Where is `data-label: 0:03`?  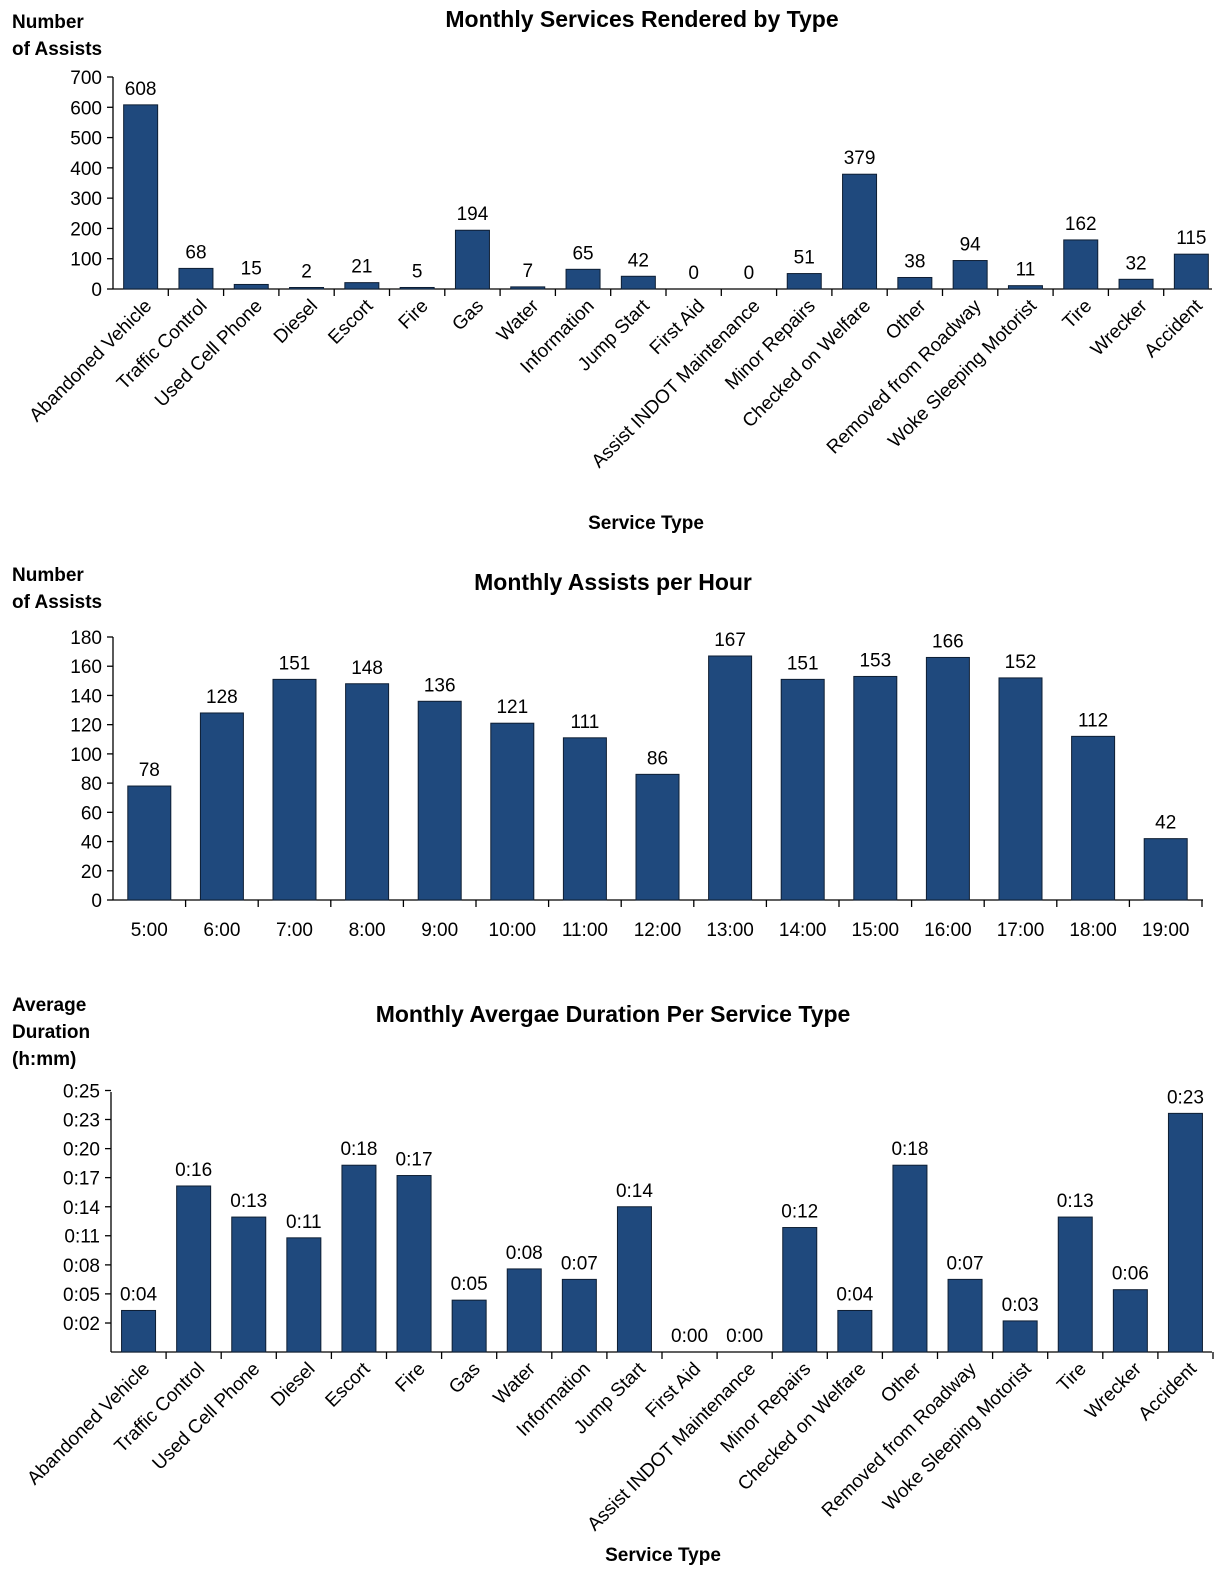
data-label: 0:03 is located at coordinates (1020, 1305).